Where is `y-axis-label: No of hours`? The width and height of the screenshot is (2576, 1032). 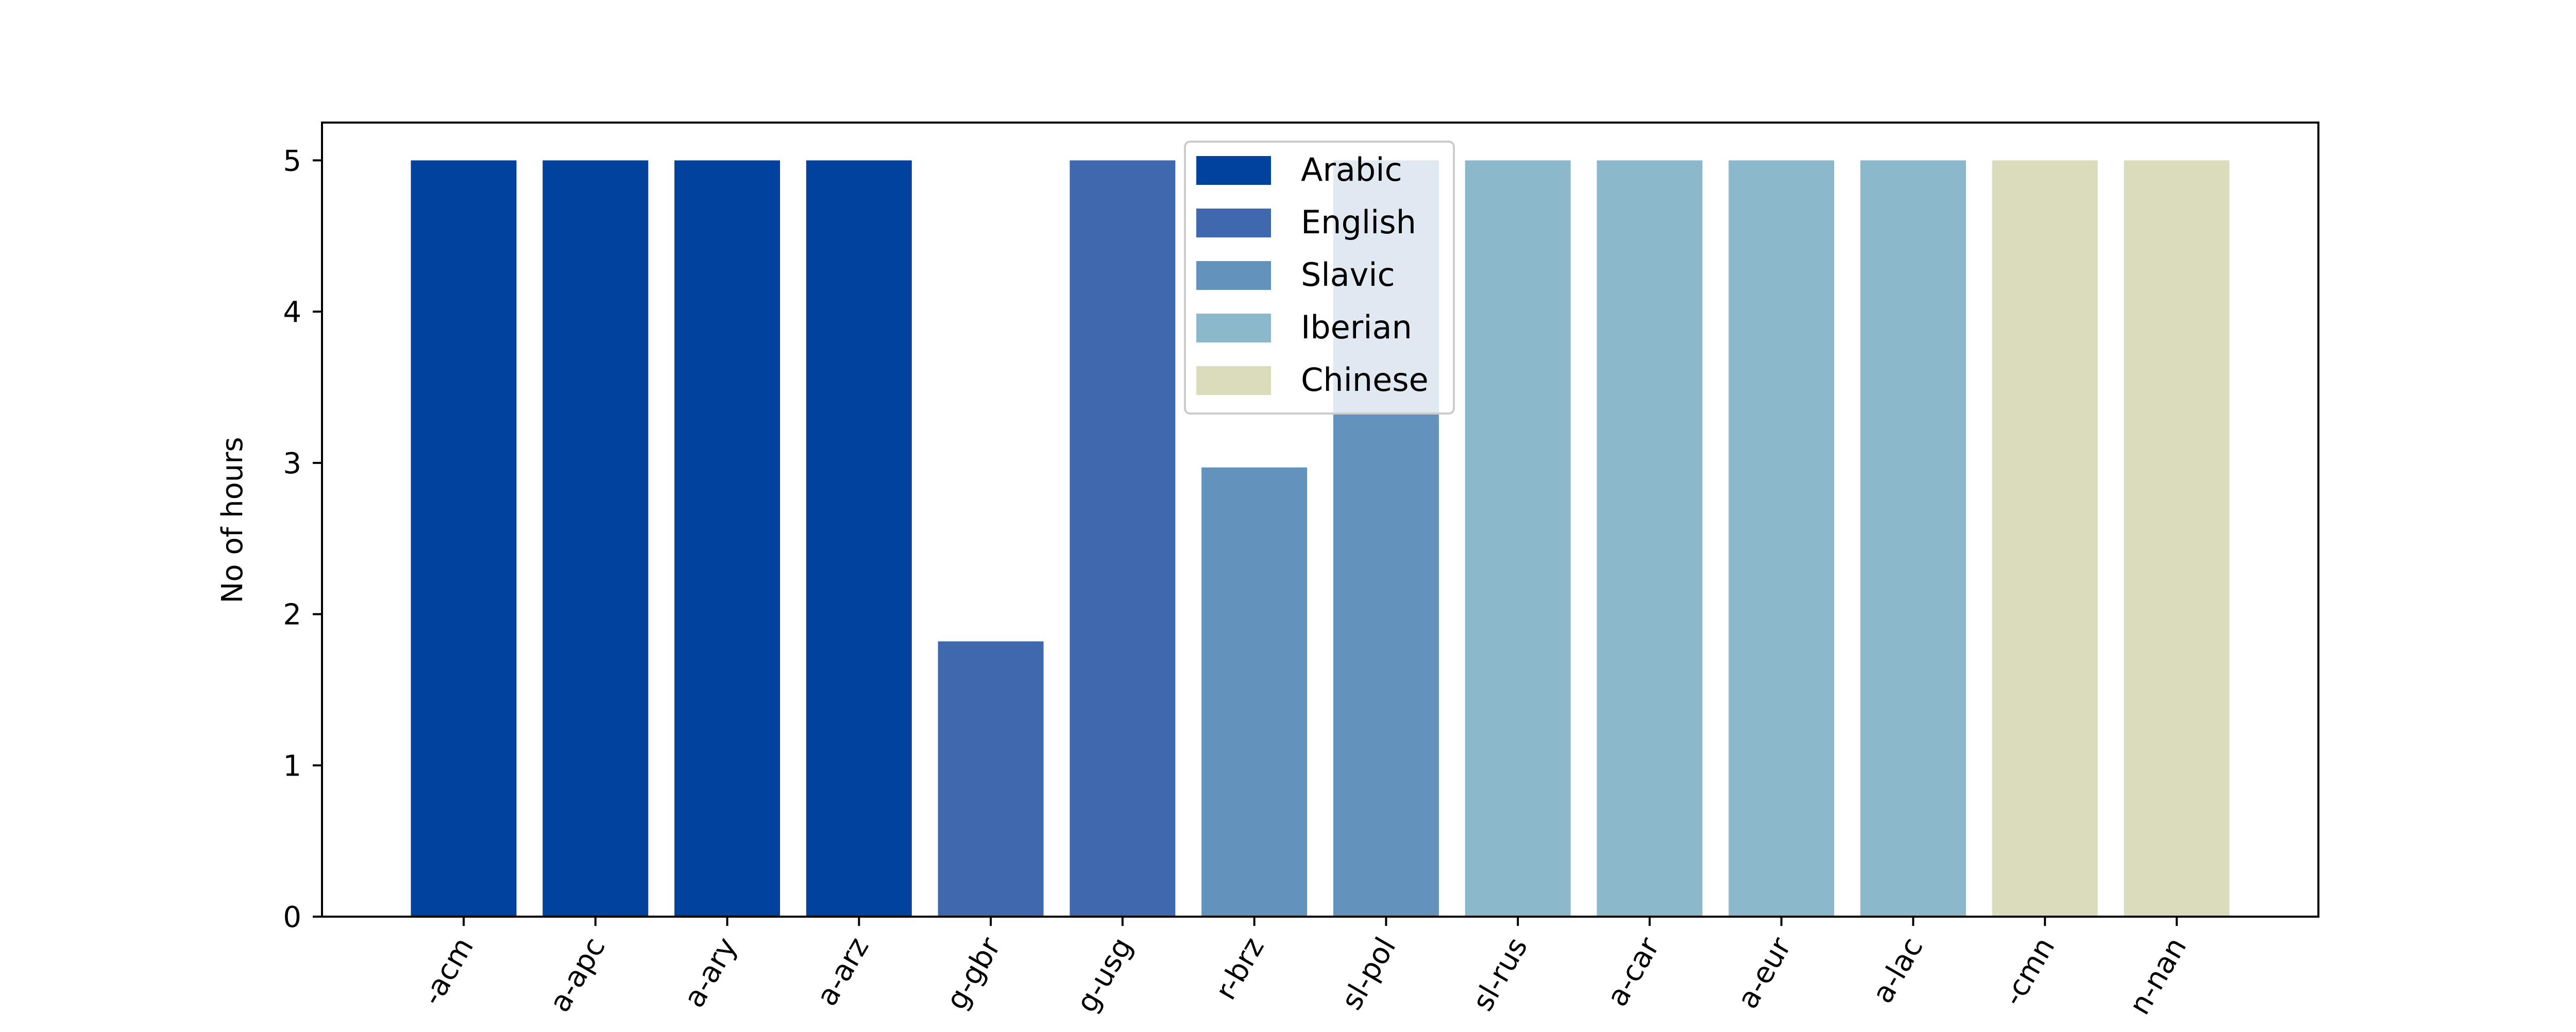
y-axis-label: No of hours is located at coordinates (232, 520).